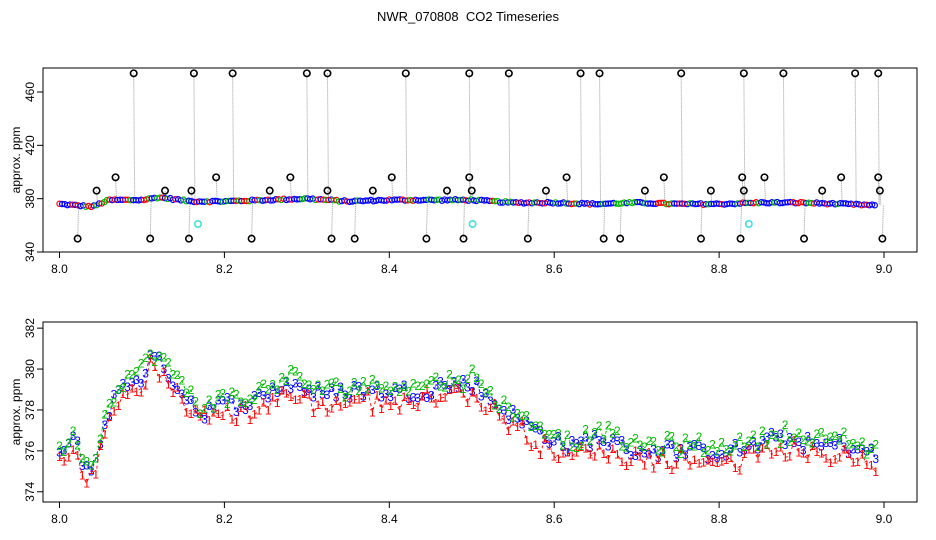 This screenshot has width=936, height=540. What do you see at coordinates (59, 269) in the screenshot?
I see `x-tick-label: 8.0` at bounding box center [59, 269].